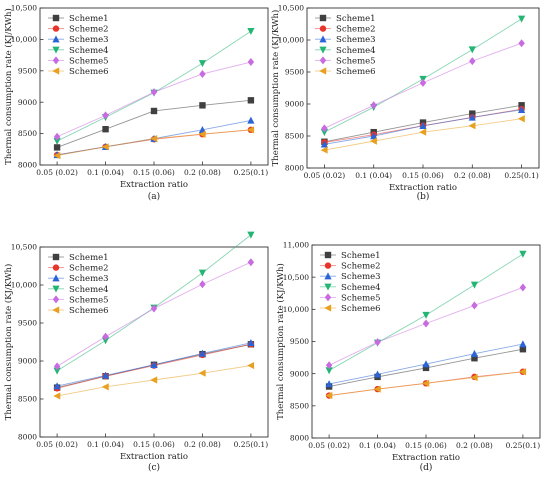 Image resolution: width=550 pixels, height=478 pixels. Describe the element at coordinates (361, 309) in the screenshot. I see `legend-entry: Scheme6` at that location.